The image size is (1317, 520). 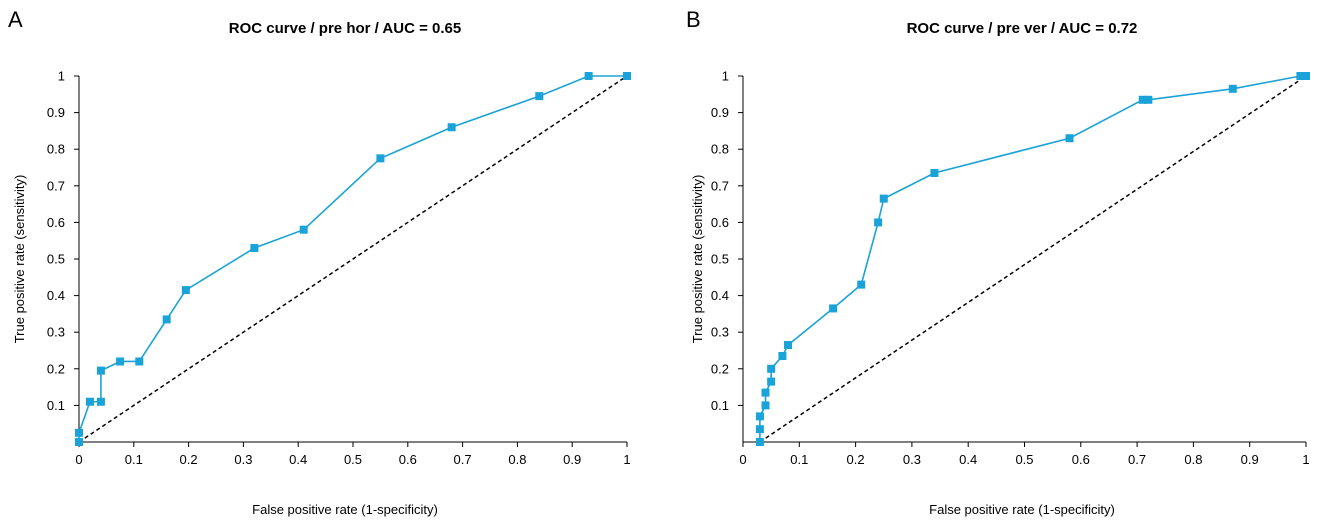 What do you see at coordinates (19, 259) in the screenshot?
I see `panel-a-ylabel: True positive rate (sensitivity)` at bounding box center [19, 259].